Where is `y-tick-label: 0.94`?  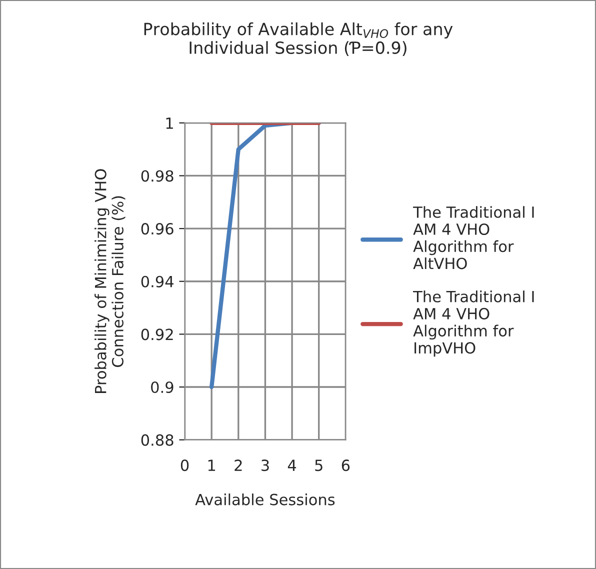
y-tick-label: 0.94 is located at coordinates (157, 282).